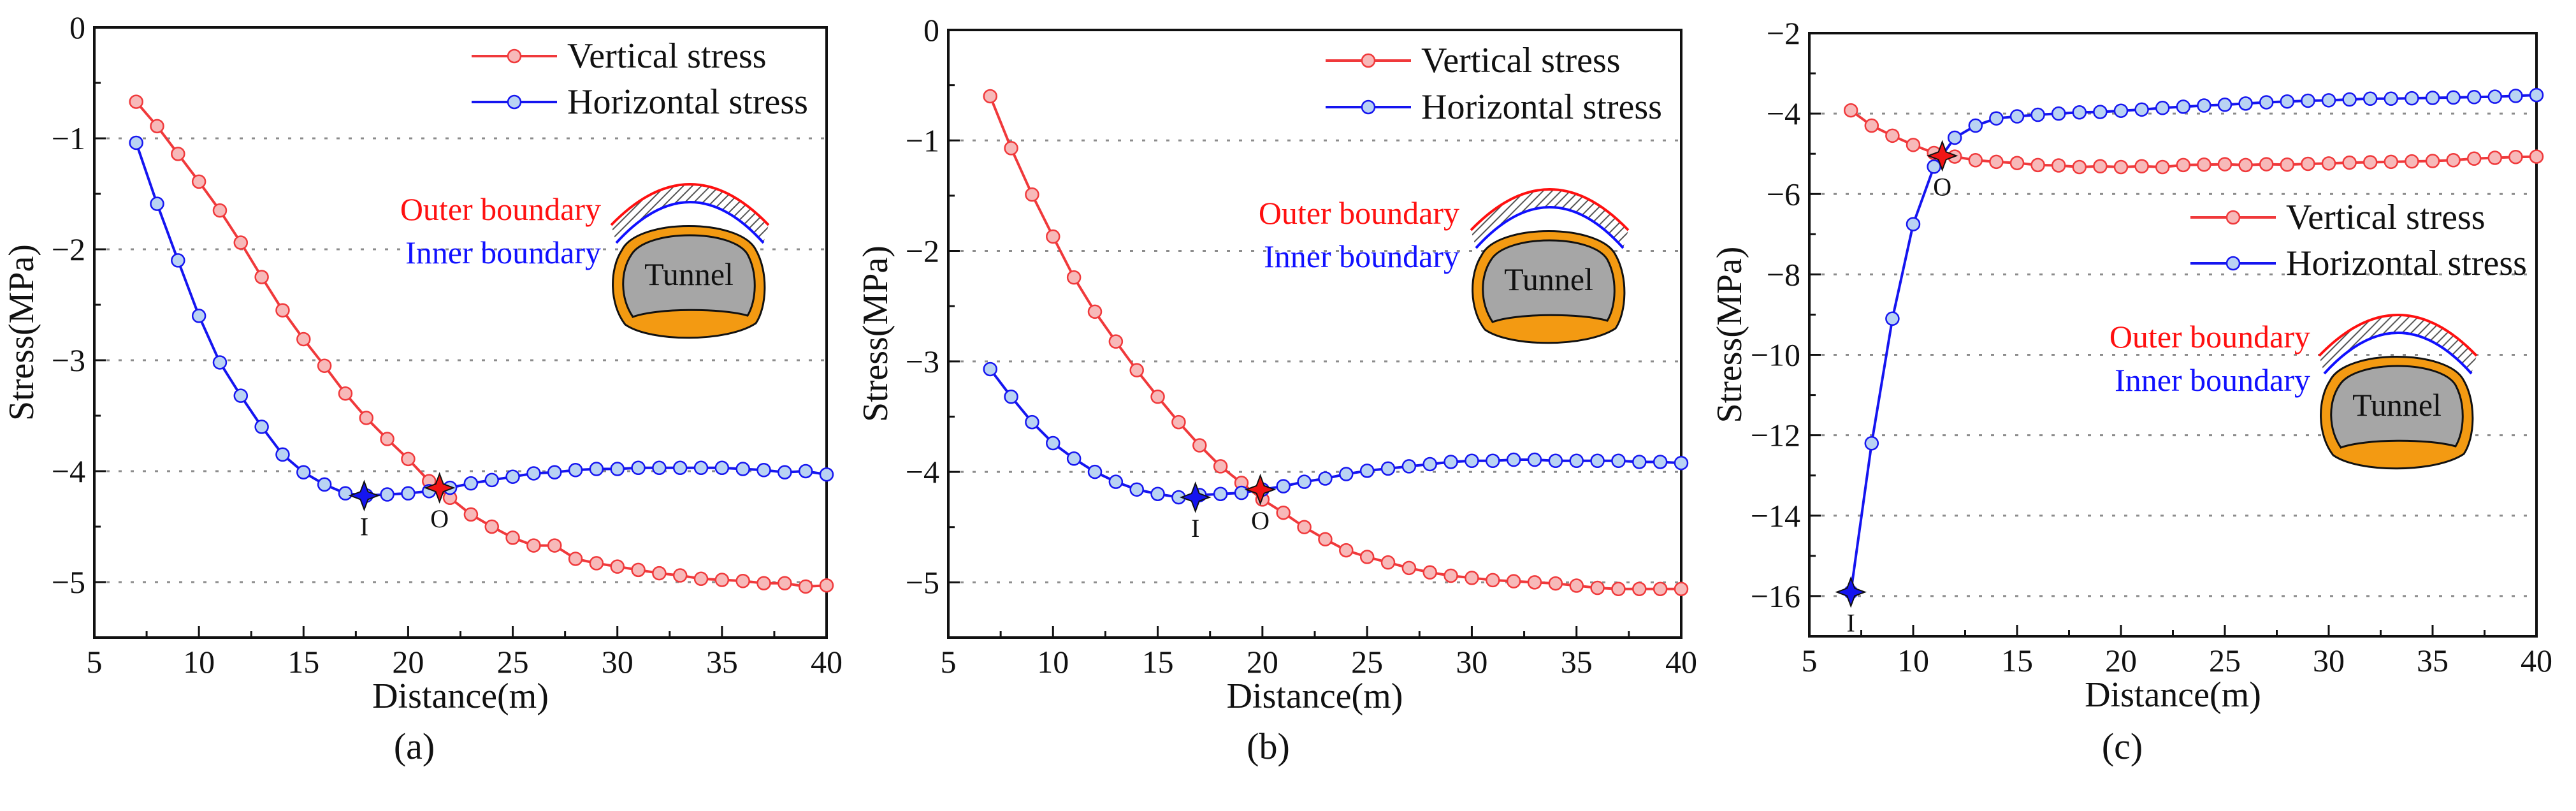 The height and width of the screenshot is (811, 2576). Describe the element at coordinates (1942, 186) in the screenshot. I see `point-label-o: O` at that location.